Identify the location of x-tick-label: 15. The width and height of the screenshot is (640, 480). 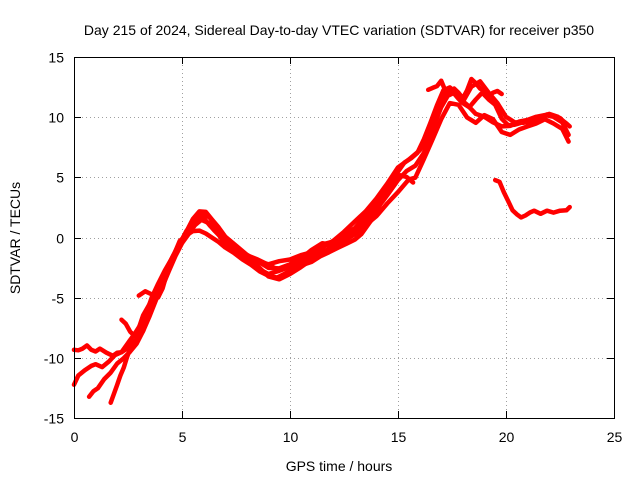
(399, 437).